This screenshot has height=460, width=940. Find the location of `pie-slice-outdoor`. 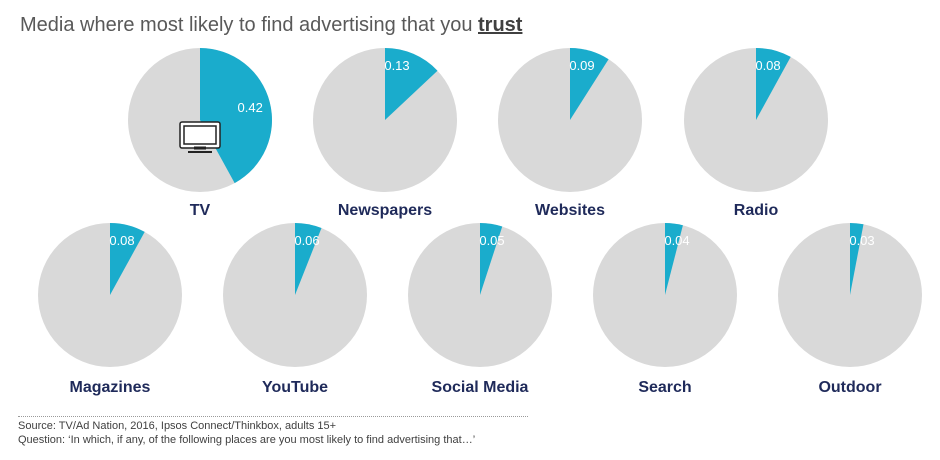

pie-slice-outdoor is located at coordinates (857, 259).